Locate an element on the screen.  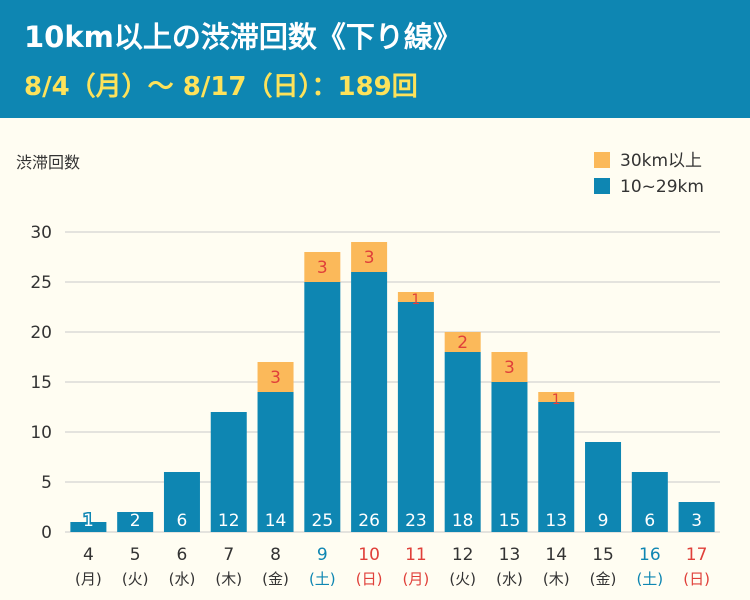
x-tick-day: 16 is located at coordinates (650, 555).